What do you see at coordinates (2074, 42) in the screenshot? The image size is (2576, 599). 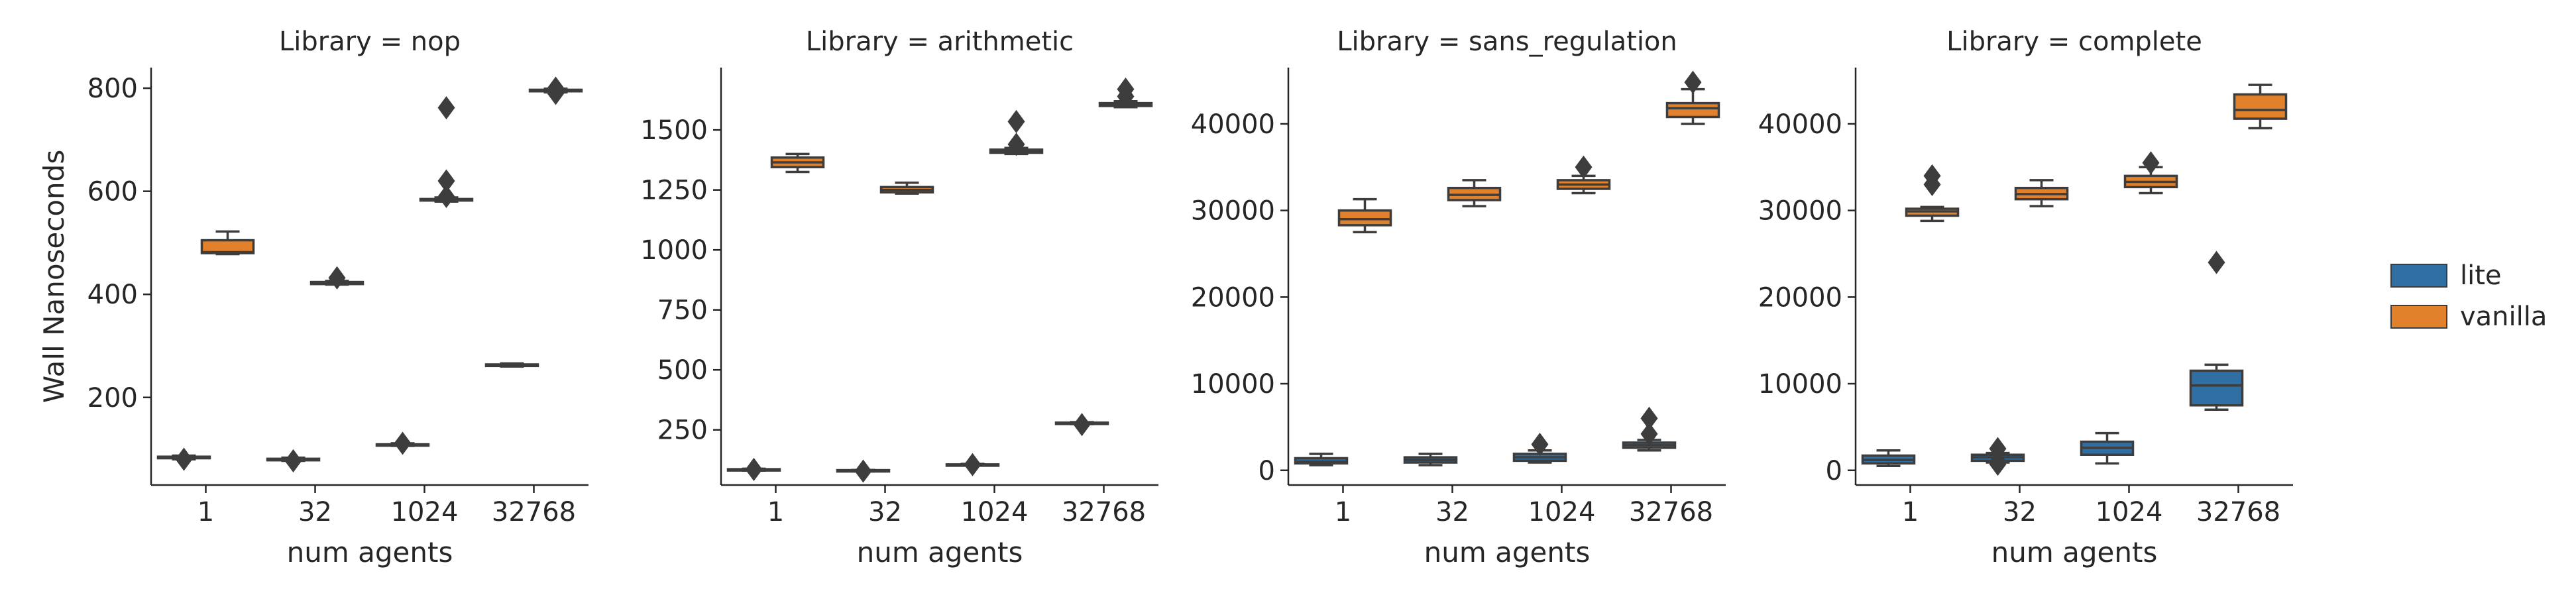 I see `panel-title: Library = complete` at bounding box center [2074, 42].